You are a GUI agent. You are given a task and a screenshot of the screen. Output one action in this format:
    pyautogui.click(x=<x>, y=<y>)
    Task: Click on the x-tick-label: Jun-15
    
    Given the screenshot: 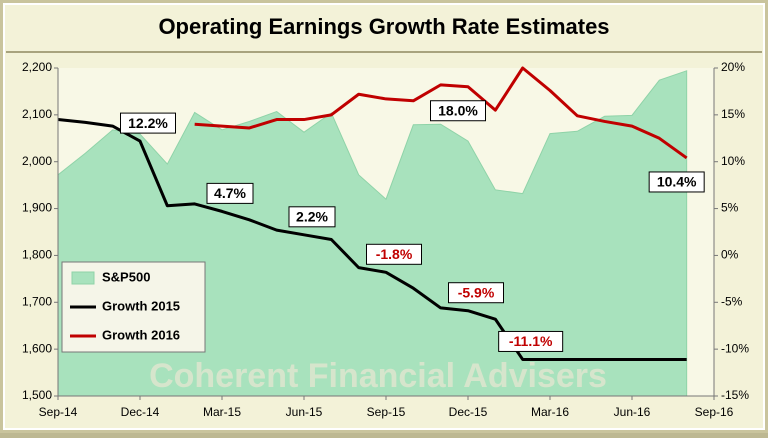 What is the action you would take?
    pyautogui.click(x=304, y=412)
    